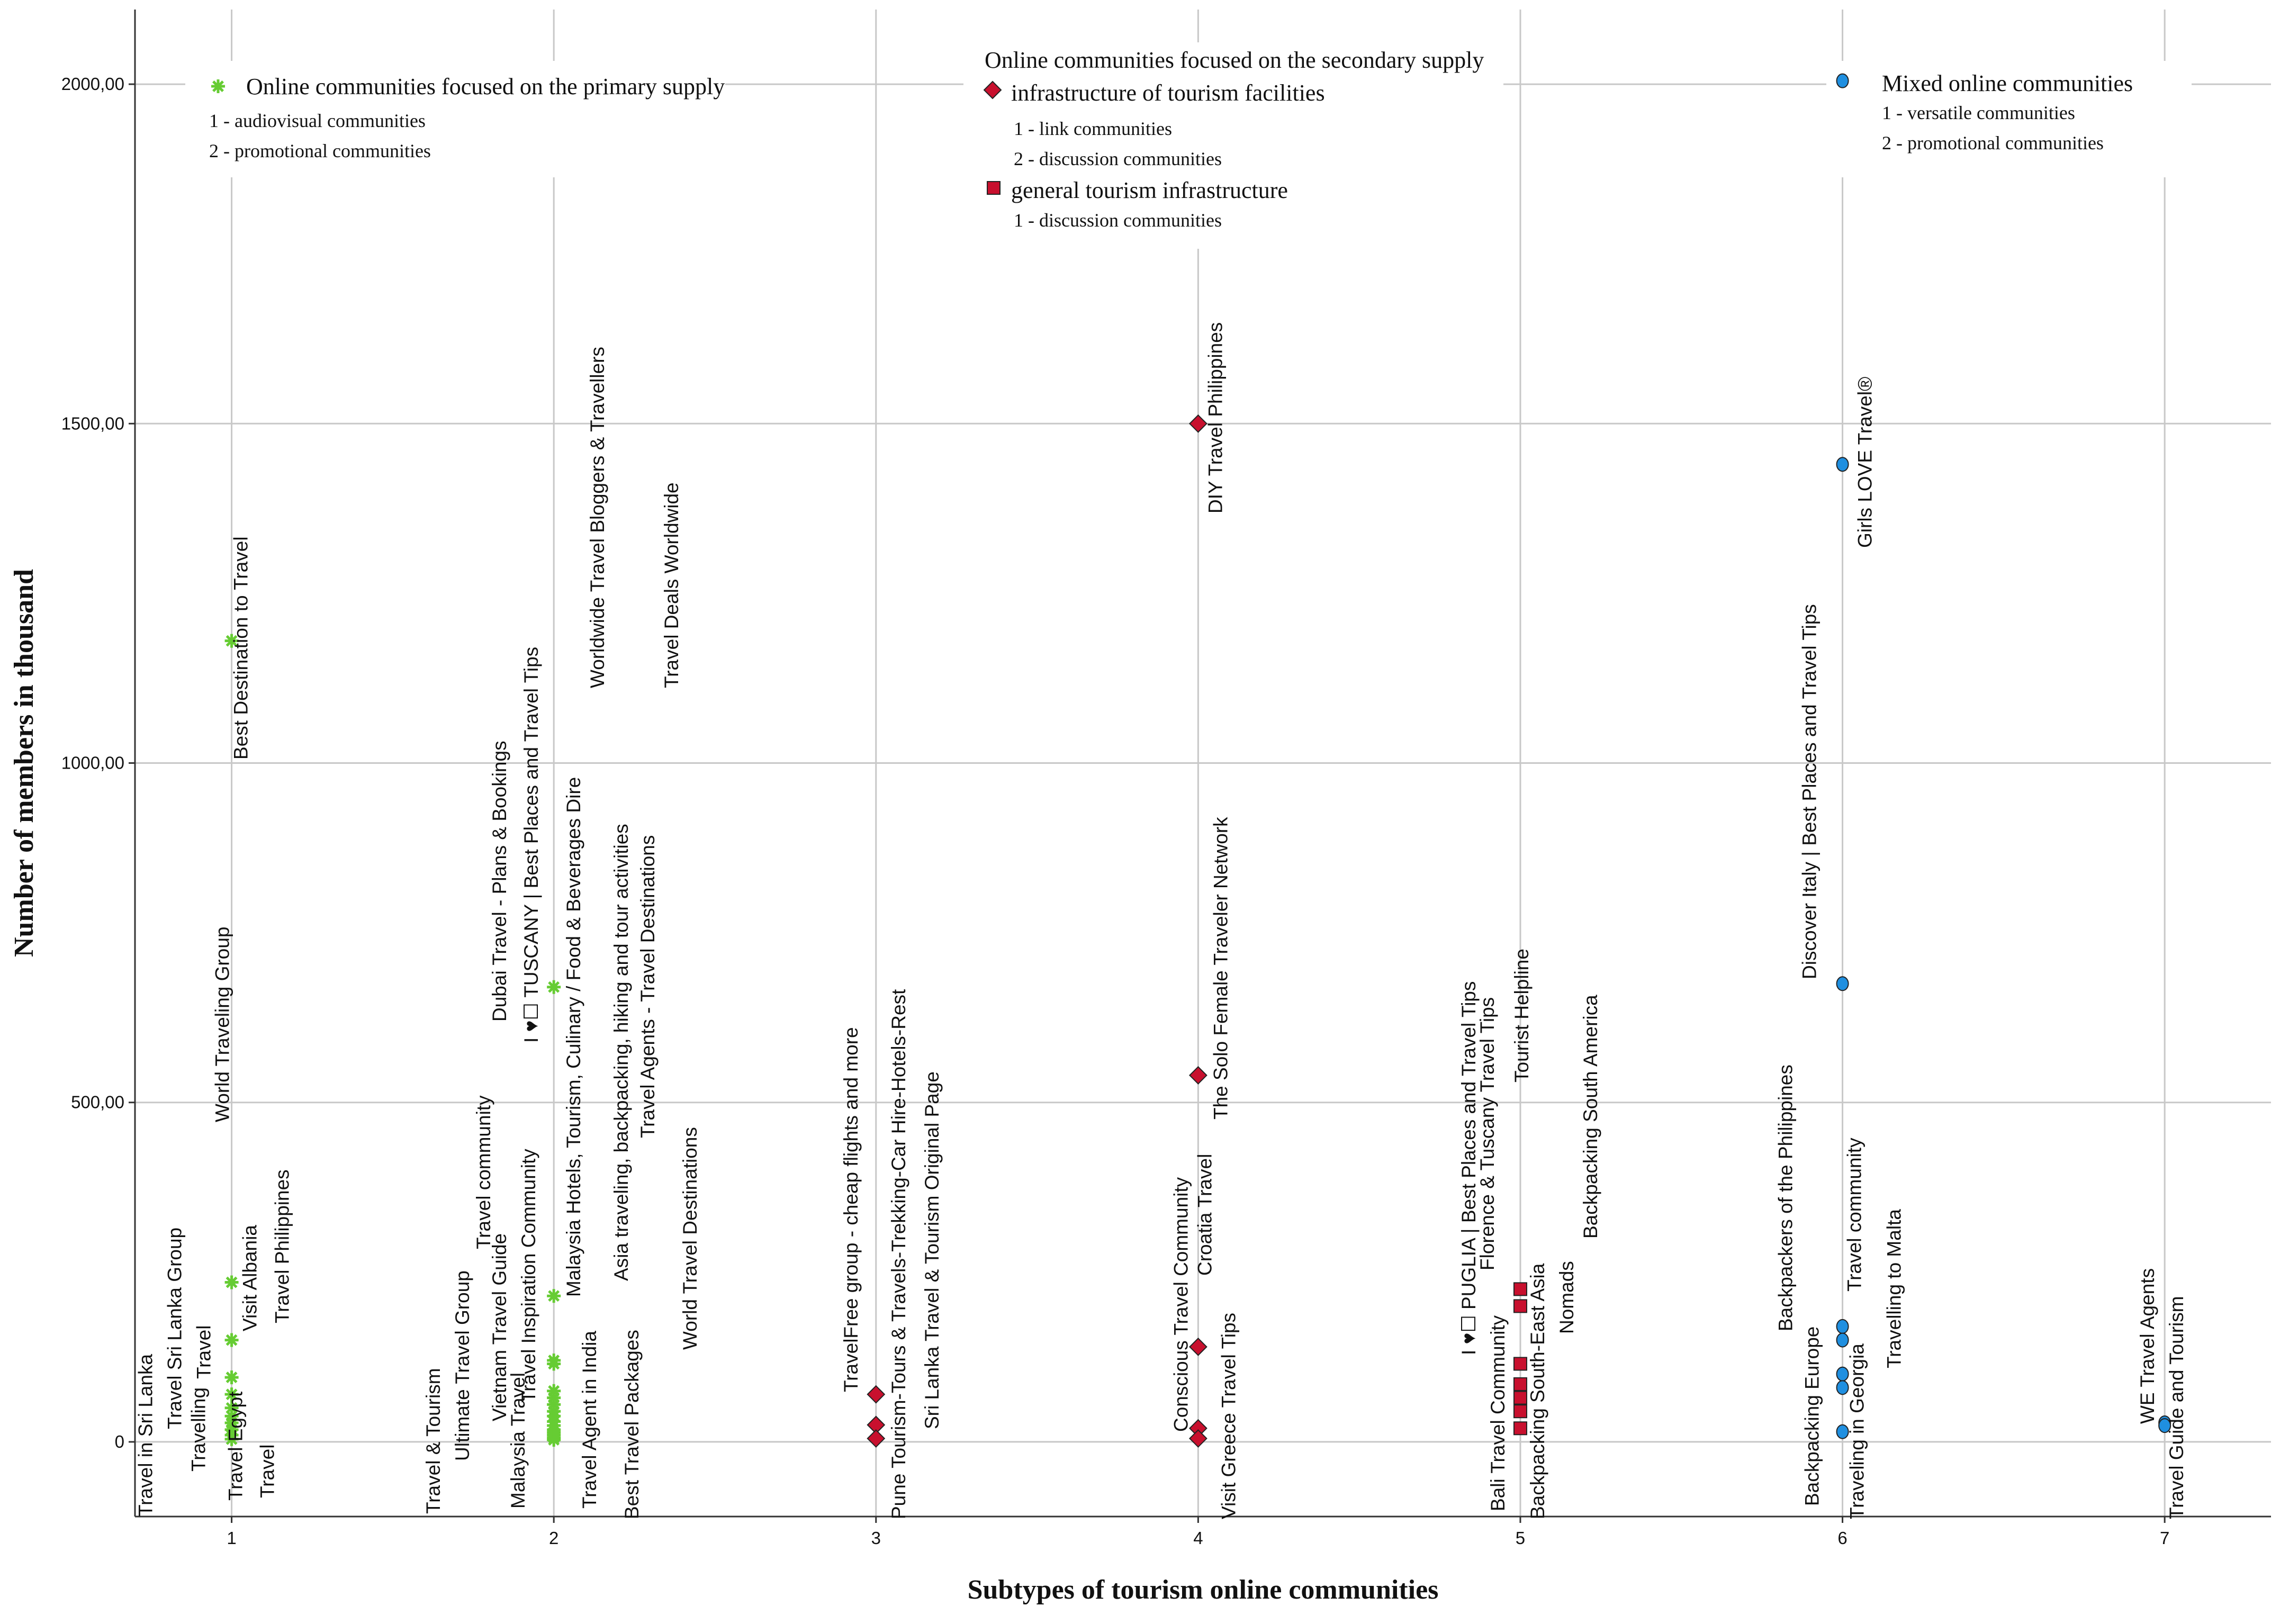 This screenshot has width=2280, height=1624. What do you see at coordinates (1215, 417) in the screenshot?
I see `data-point-label: DIY Travel Philippines` at bounding box center [1215, 417].